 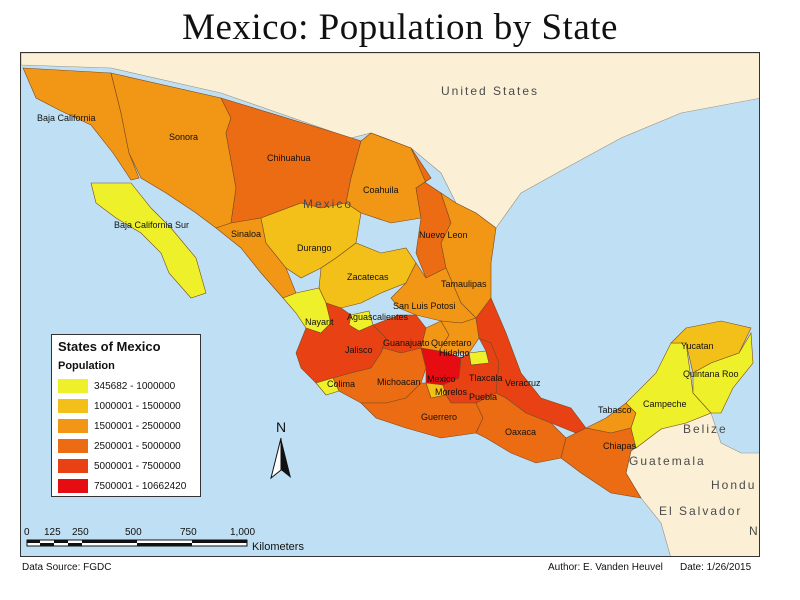 What do you see at coordinates (486, 378) in the screenshot?
I see `label-tlaxcala: Tlaxcala` at bounding box center [486, 378].